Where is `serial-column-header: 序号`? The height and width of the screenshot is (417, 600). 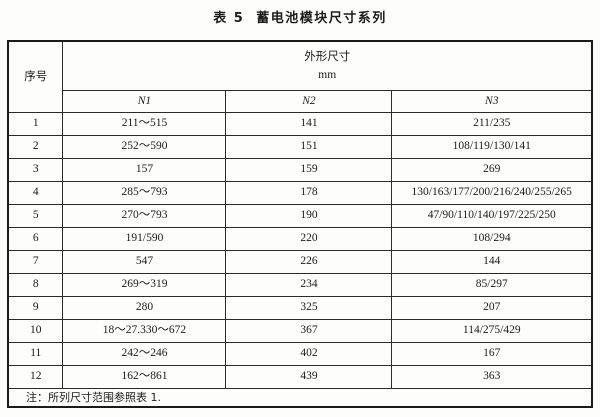 serial-column-header: 序号 is located at coordinates (35, 76).